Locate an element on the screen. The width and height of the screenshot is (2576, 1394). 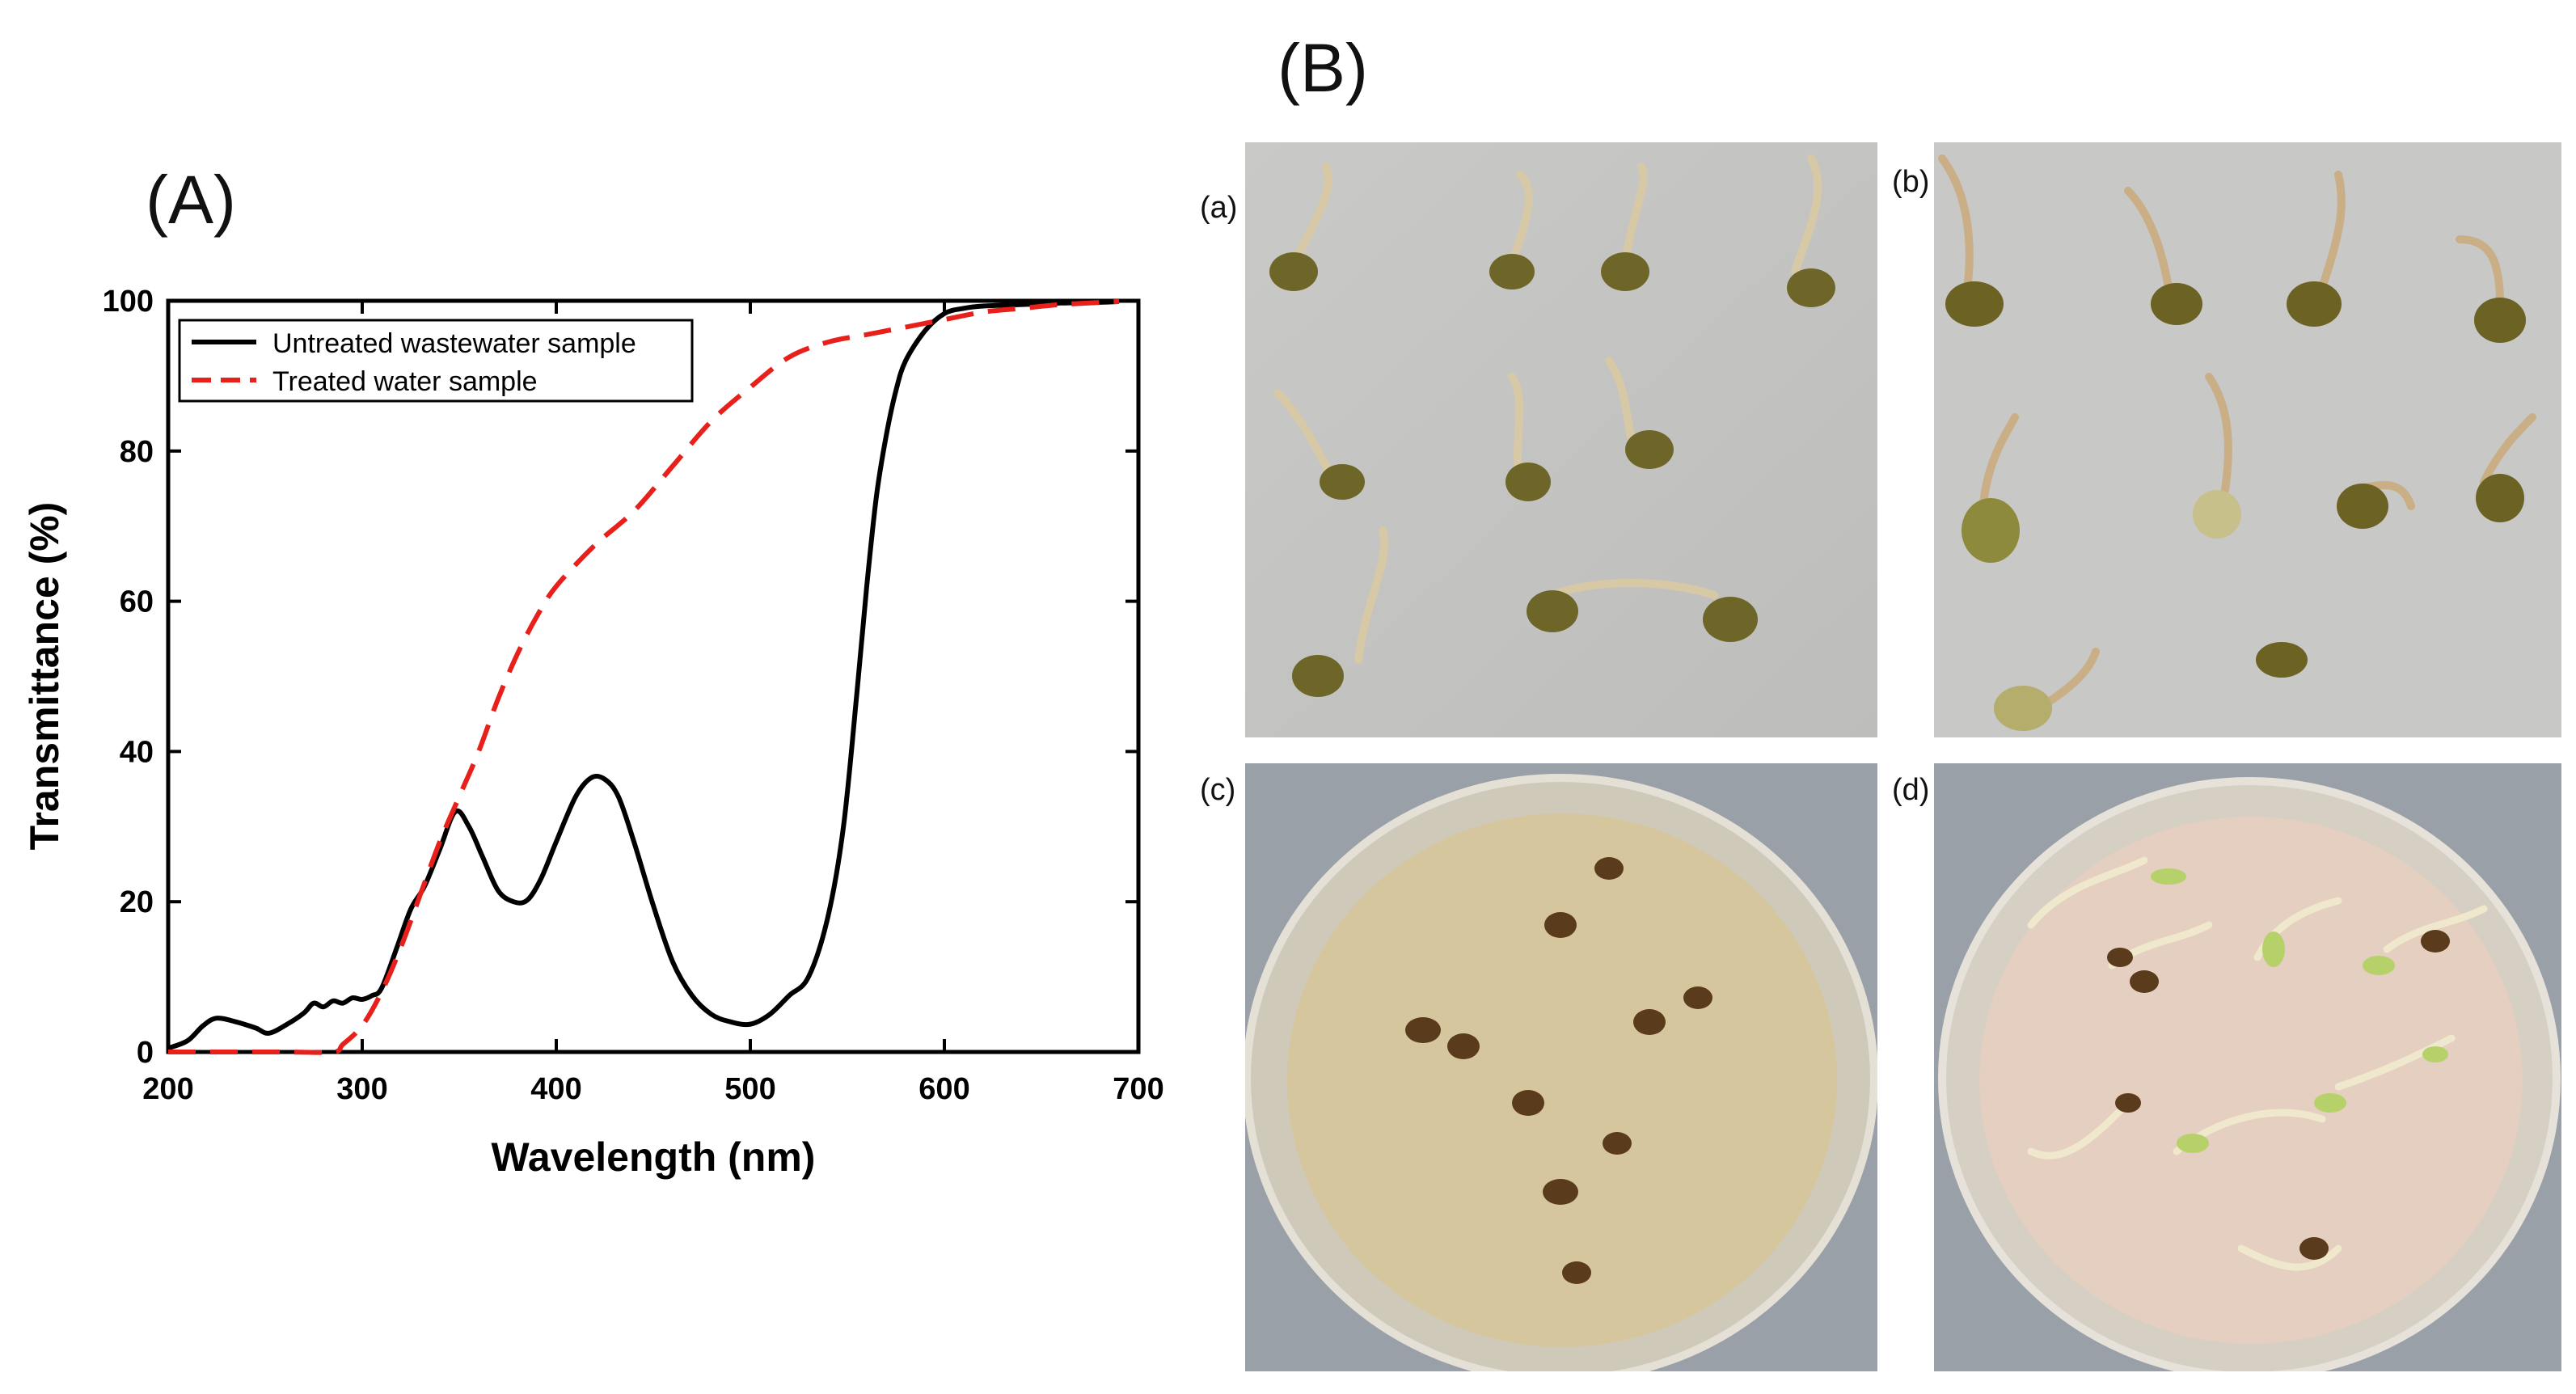
y-axis-label: Transmittance (%) is located at coordinates (44, 677).